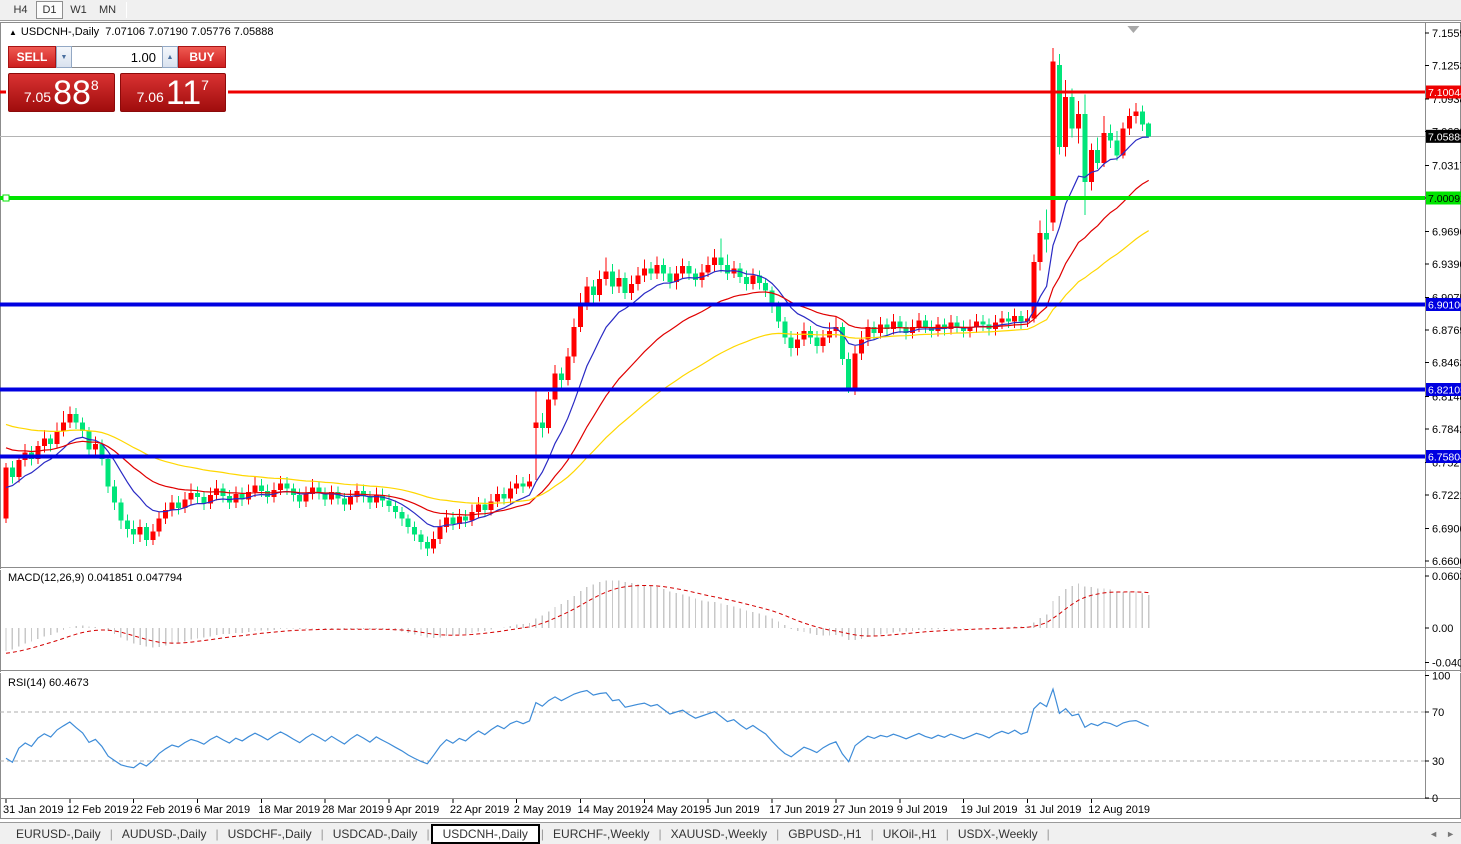  Describe the element at coordinates (32, 57) in the screenshot. I see `sell-button: SELL` at that location.